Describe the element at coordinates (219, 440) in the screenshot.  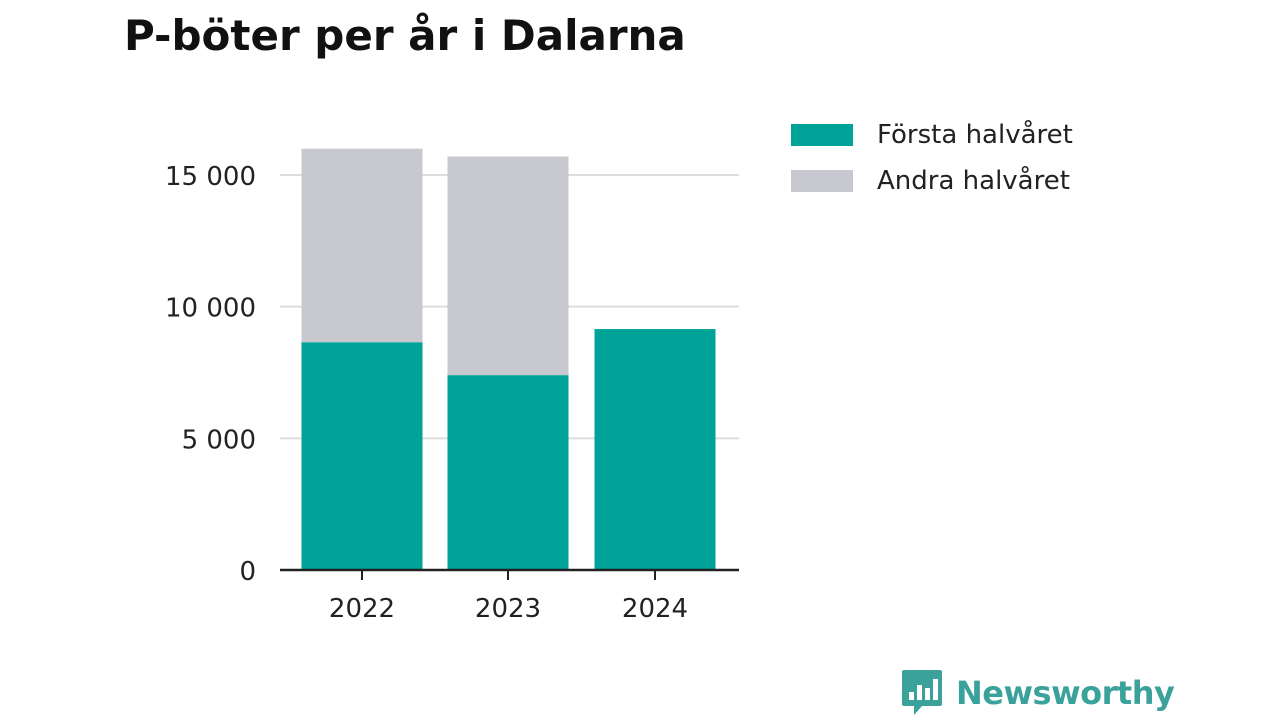
I see `y-tick-label: 5 000` at that location.